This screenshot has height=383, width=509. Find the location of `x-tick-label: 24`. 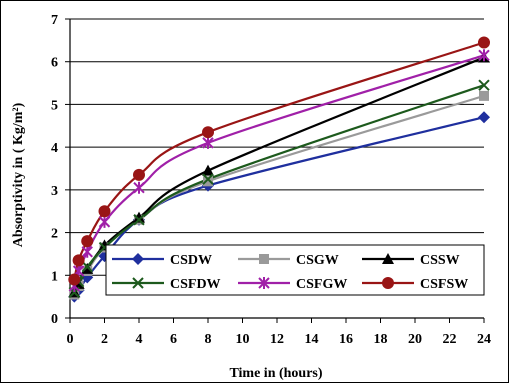

x-tick-label: 24 is located at coordinates (484, 339).